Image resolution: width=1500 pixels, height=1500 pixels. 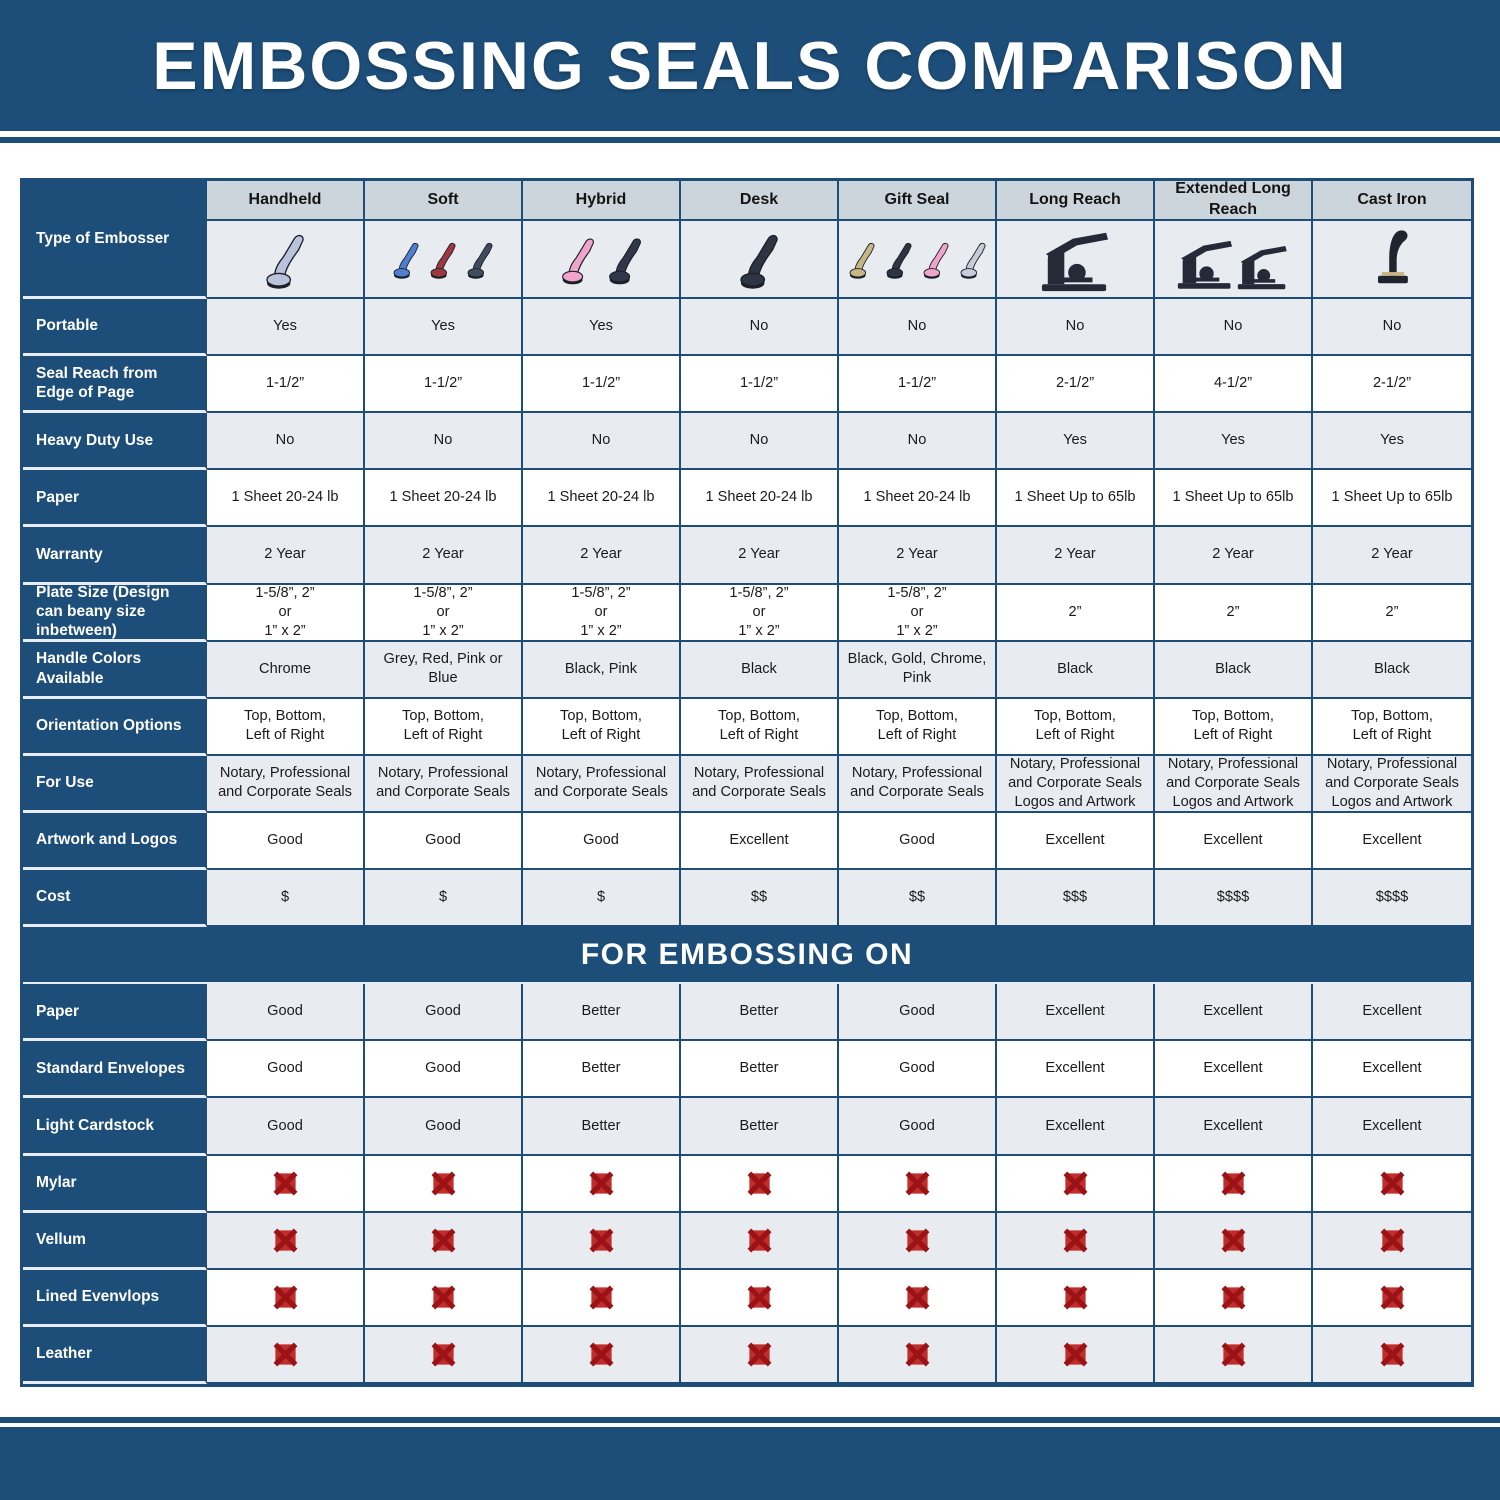 I want to click on cell-vellum-soft, so click(x=444, y=1241).